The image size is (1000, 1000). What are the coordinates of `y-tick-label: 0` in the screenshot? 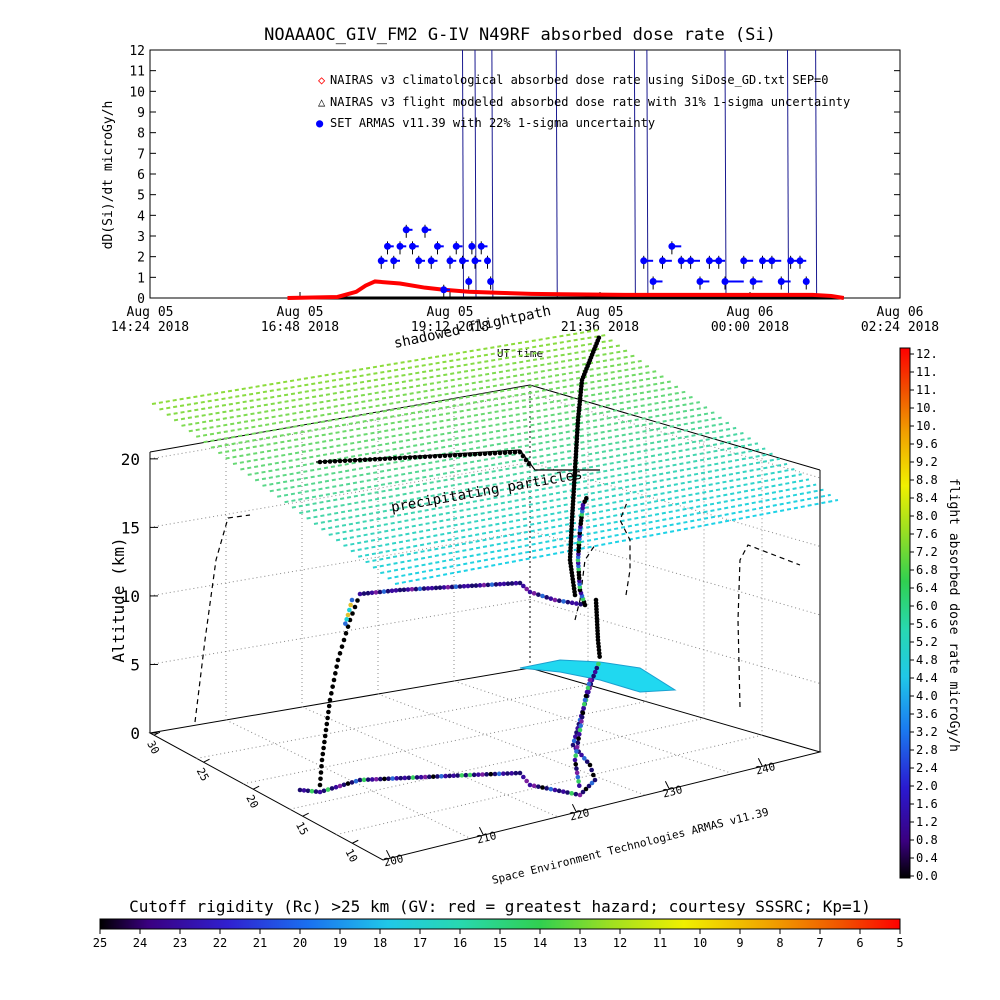 It's located at (141, 299).